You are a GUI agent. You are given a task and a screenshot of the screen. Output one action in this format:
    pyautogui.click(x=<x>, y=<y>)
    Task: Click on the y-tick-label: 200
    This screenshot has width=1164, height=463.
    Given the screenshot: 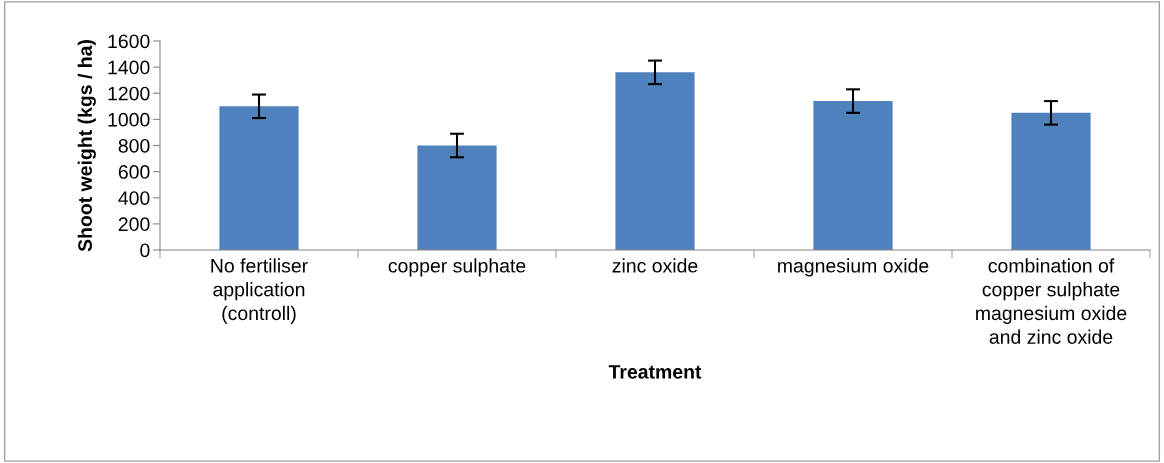 What is the action you would take?
    pyautogui.click(x=134, y=224)
    